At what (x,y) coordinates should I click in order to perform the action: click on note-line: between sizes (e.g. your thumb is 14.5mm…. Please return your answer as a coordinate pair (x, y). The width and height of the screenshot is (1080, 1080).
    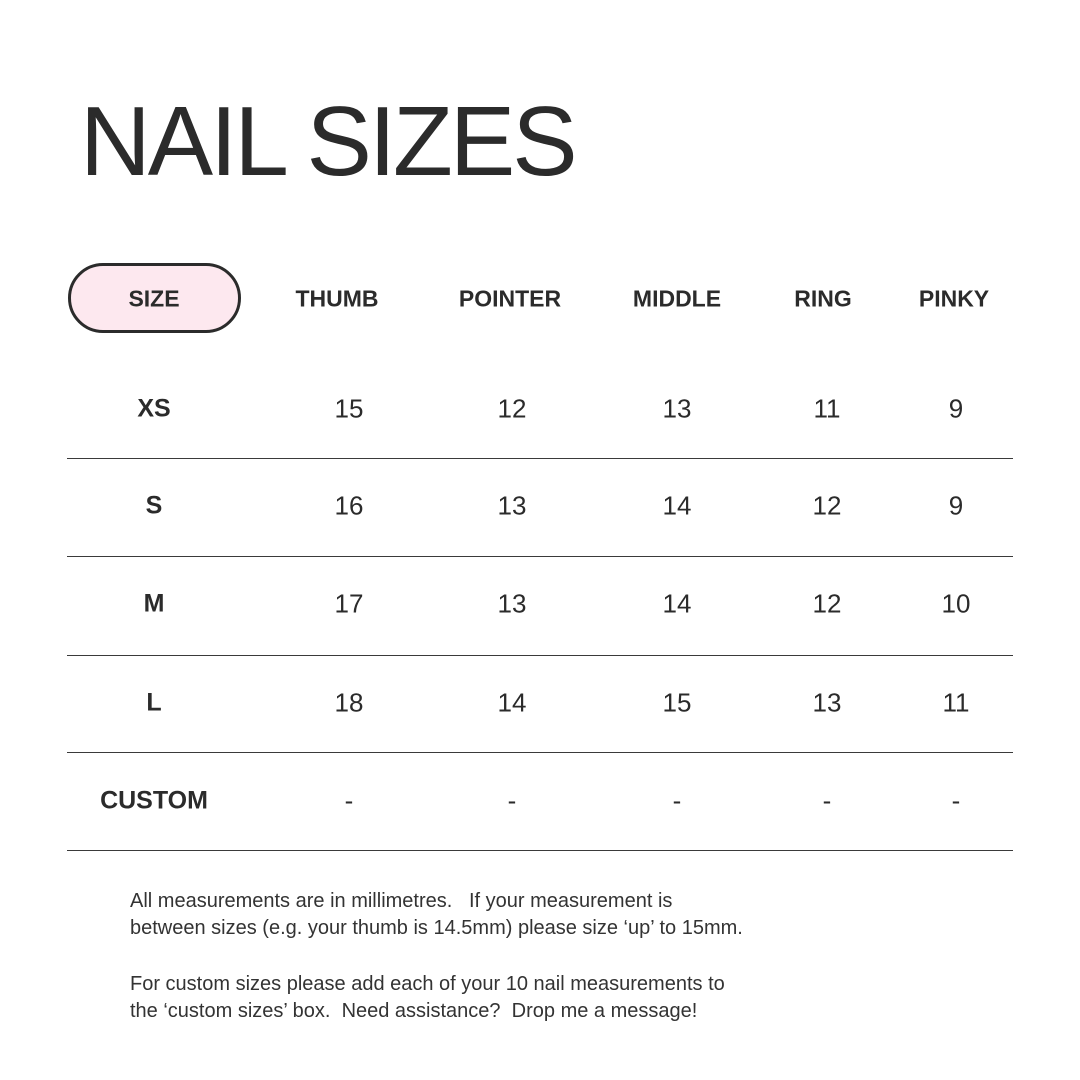
    Looking at the image, I should click on (436, 928).